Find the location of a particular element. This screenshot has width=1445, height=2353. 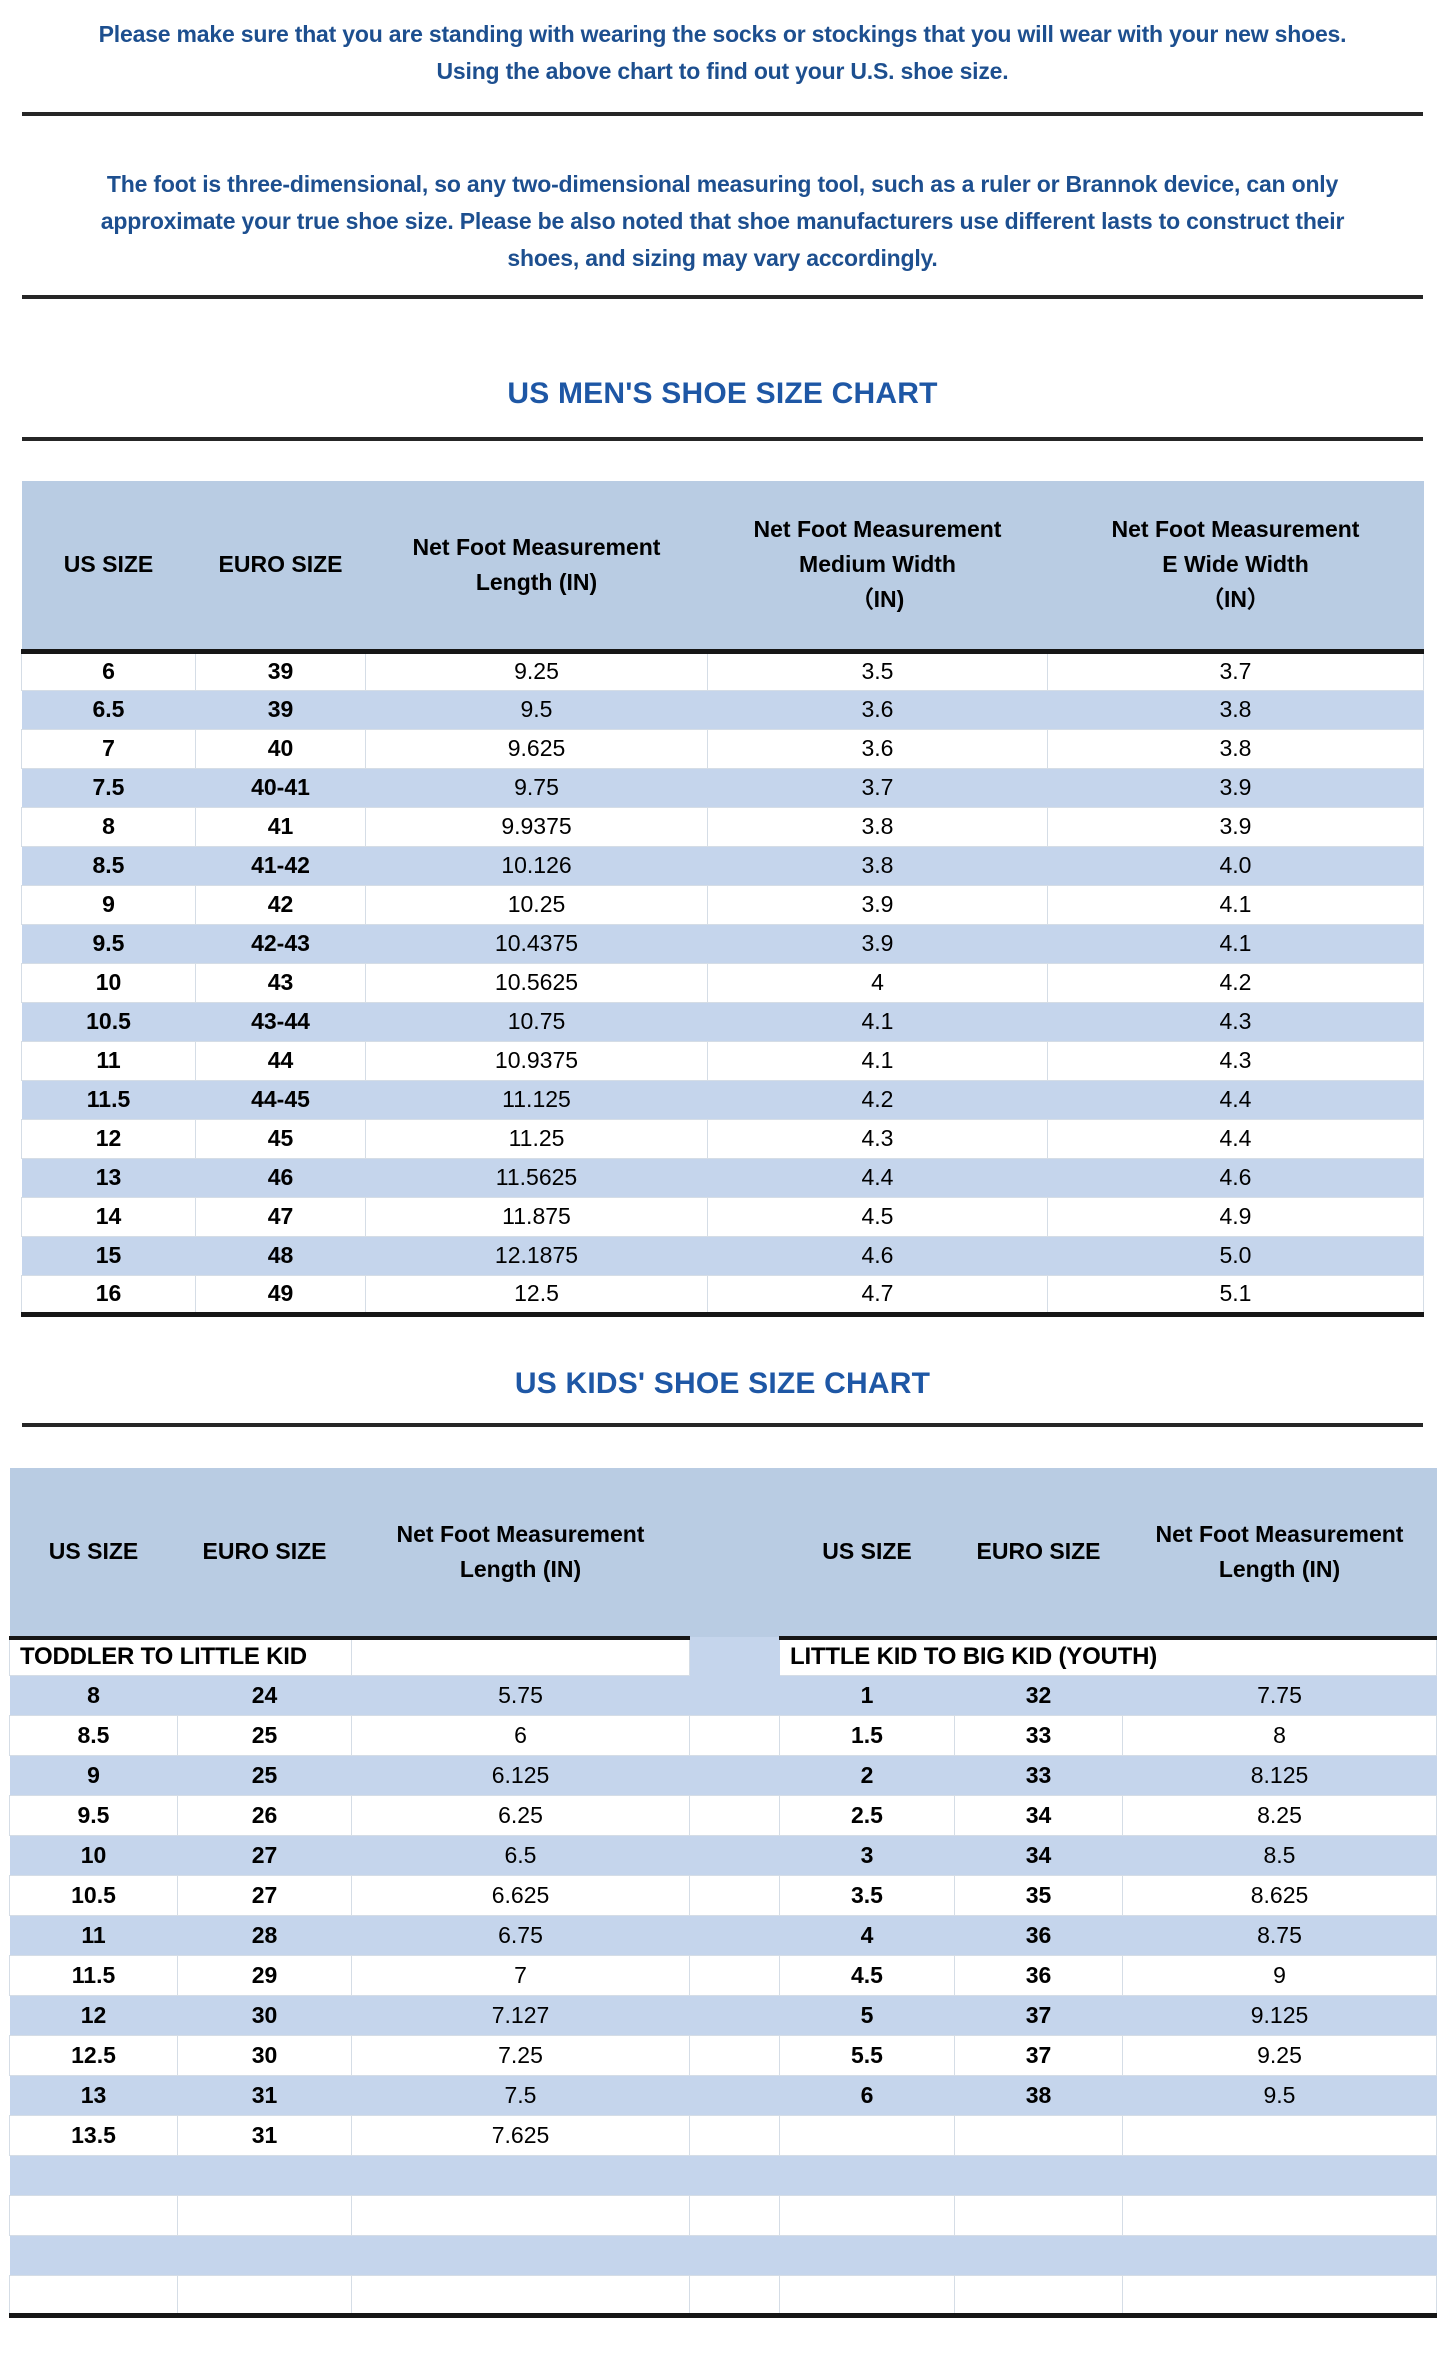

cell: 33 is located at coordinates (1038, 1735).